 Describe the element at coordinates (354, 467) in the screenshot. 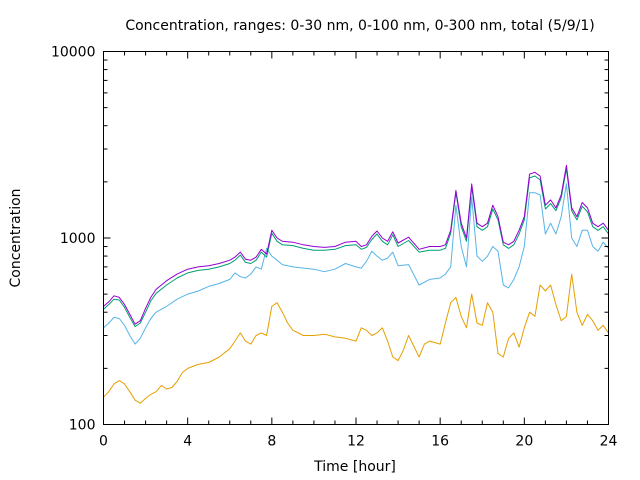

I see `x-axis-label: Time [hour]` at that location.